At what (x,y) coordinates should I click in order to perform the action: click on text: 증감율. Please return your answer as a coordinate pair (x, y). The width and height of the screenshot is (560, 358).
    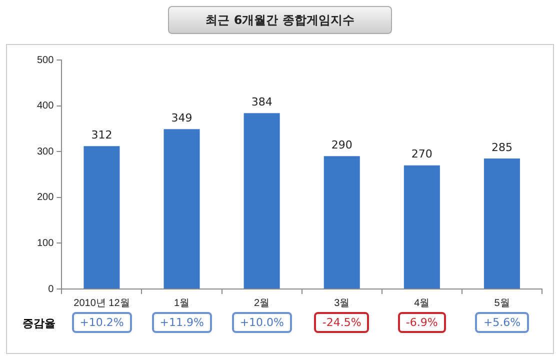
    Looking at the image, I should click on (39, 323).